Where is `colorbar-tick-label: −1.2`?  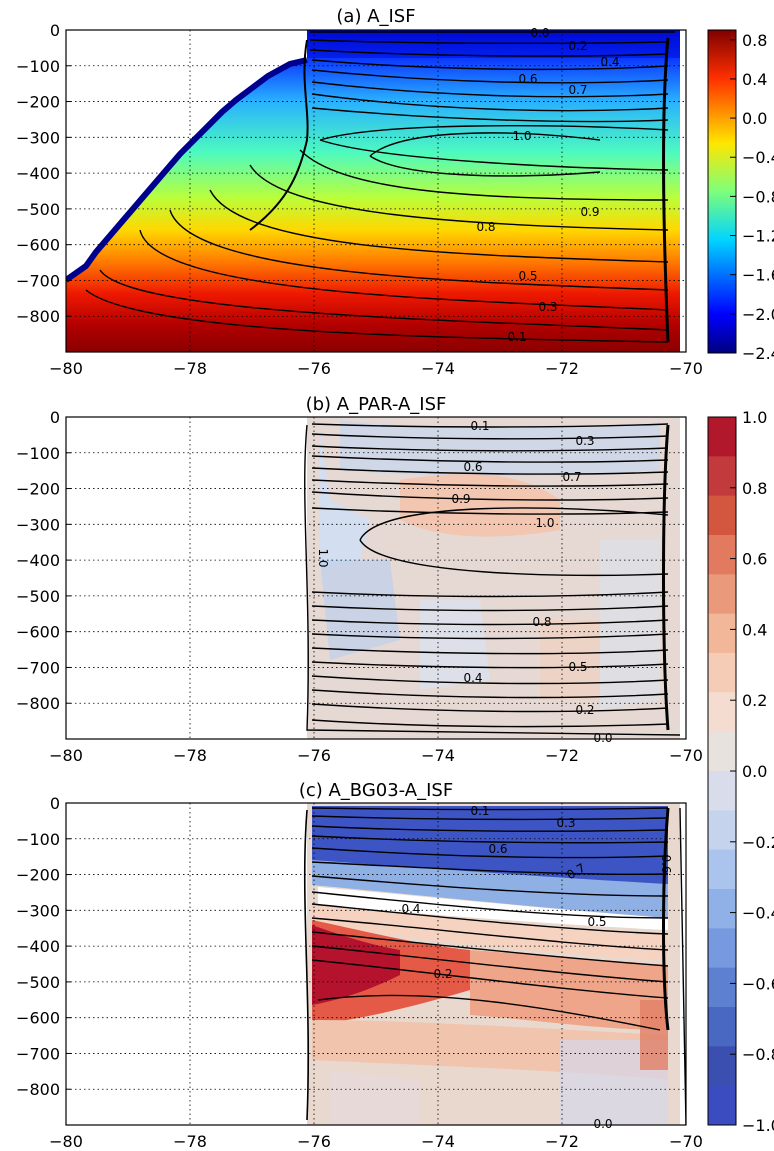
colorbar-tick-label: −1.2 is located at coordinates (758, 236).